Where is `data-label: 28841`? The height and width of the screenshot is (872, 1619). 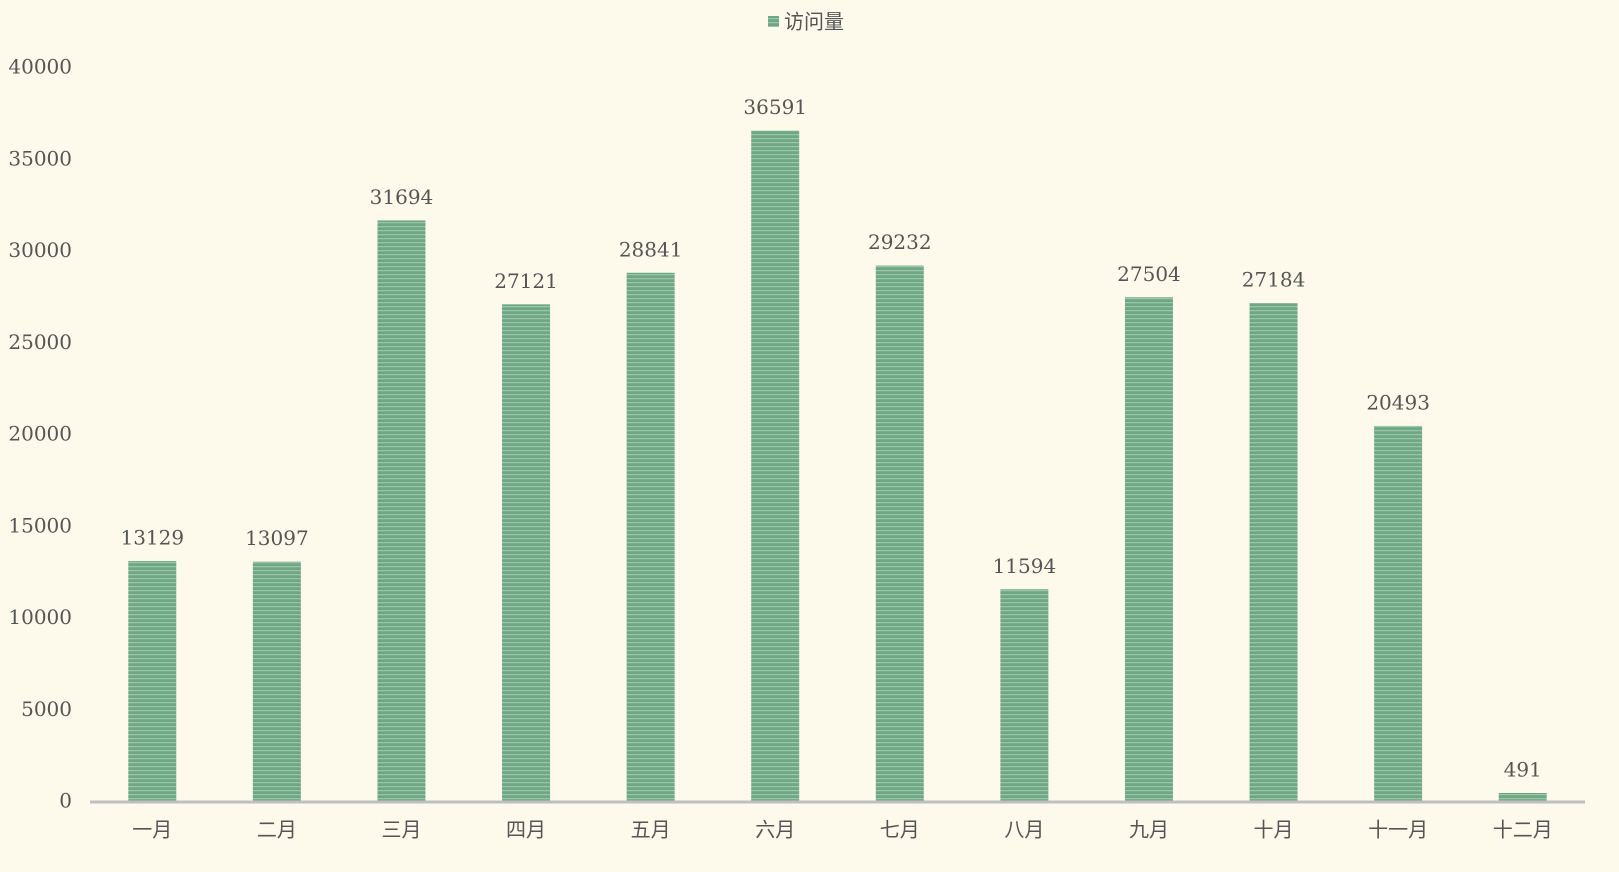
data-label: 28841 is located at coordinates (651, 249).